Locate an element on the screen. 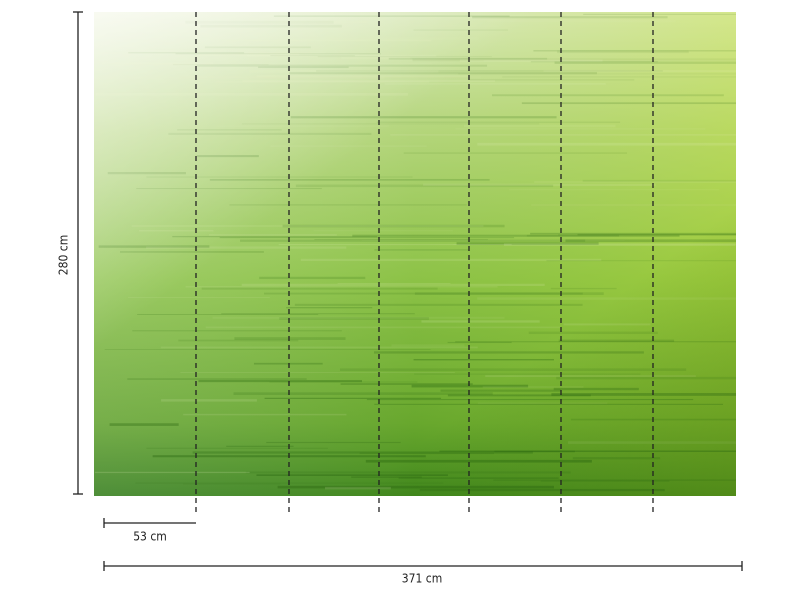 Image resolution: width=800 pixels, height=600 pixels. panel-width-label: 53 cm is located at coordinates (150, 537).